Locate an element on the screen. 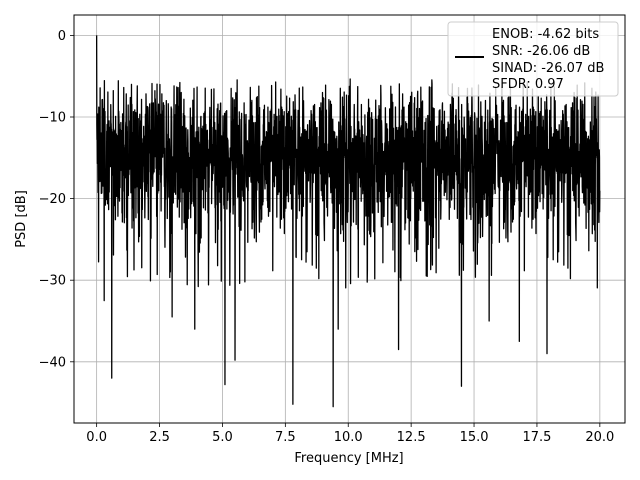 This screenshot has width=640, height=480. x-tick-label: 17.5 is located at coordinates (536, 437).